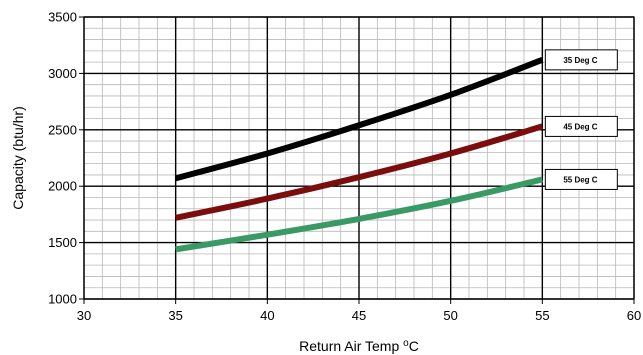 This screenshot has height=355, width=643. I want to click on y-tick-label: 3500, so click(62, 17).